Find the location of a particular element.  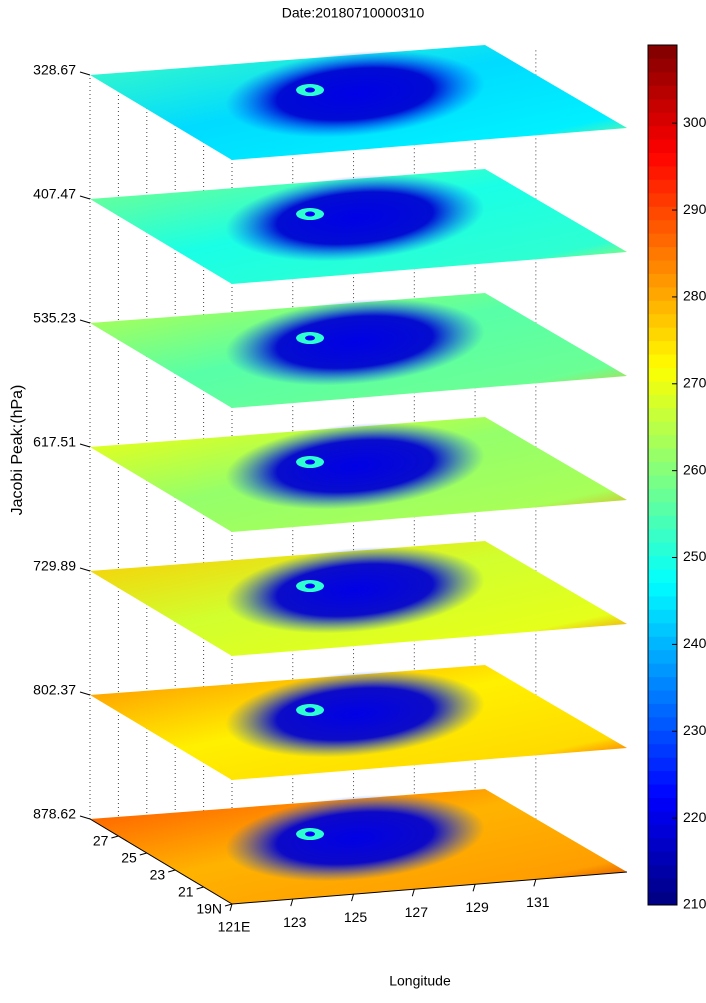

x-axis is located at coordinates (429, 888).